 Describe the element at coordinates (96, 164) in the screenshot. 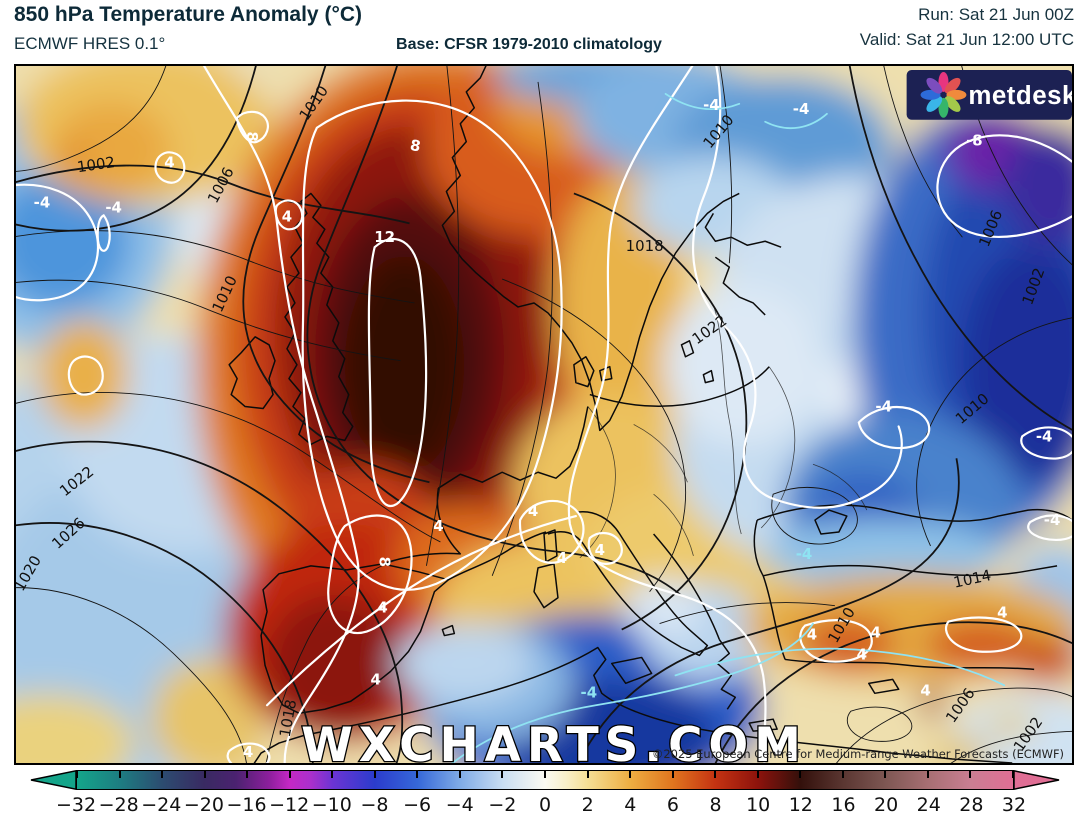

I see `isobar-label: 1002` at that location.